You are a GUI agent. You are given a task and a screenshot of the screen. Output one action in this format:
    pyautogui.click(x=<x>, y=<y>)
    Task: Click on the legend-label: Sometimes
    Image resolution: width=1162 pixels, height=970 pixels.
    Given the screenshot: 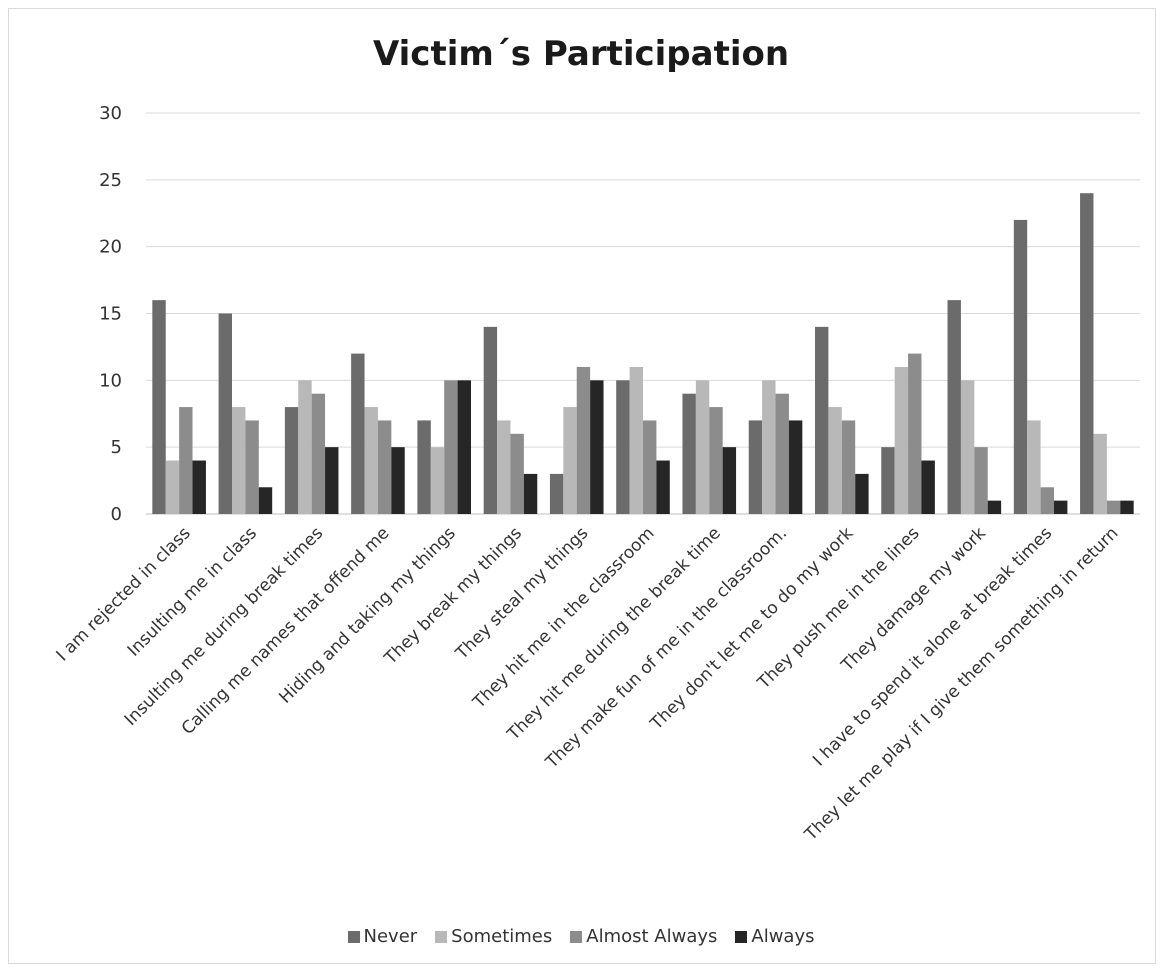 What is the action you would take?
    pyautogui.click(x=502, y=936)
    